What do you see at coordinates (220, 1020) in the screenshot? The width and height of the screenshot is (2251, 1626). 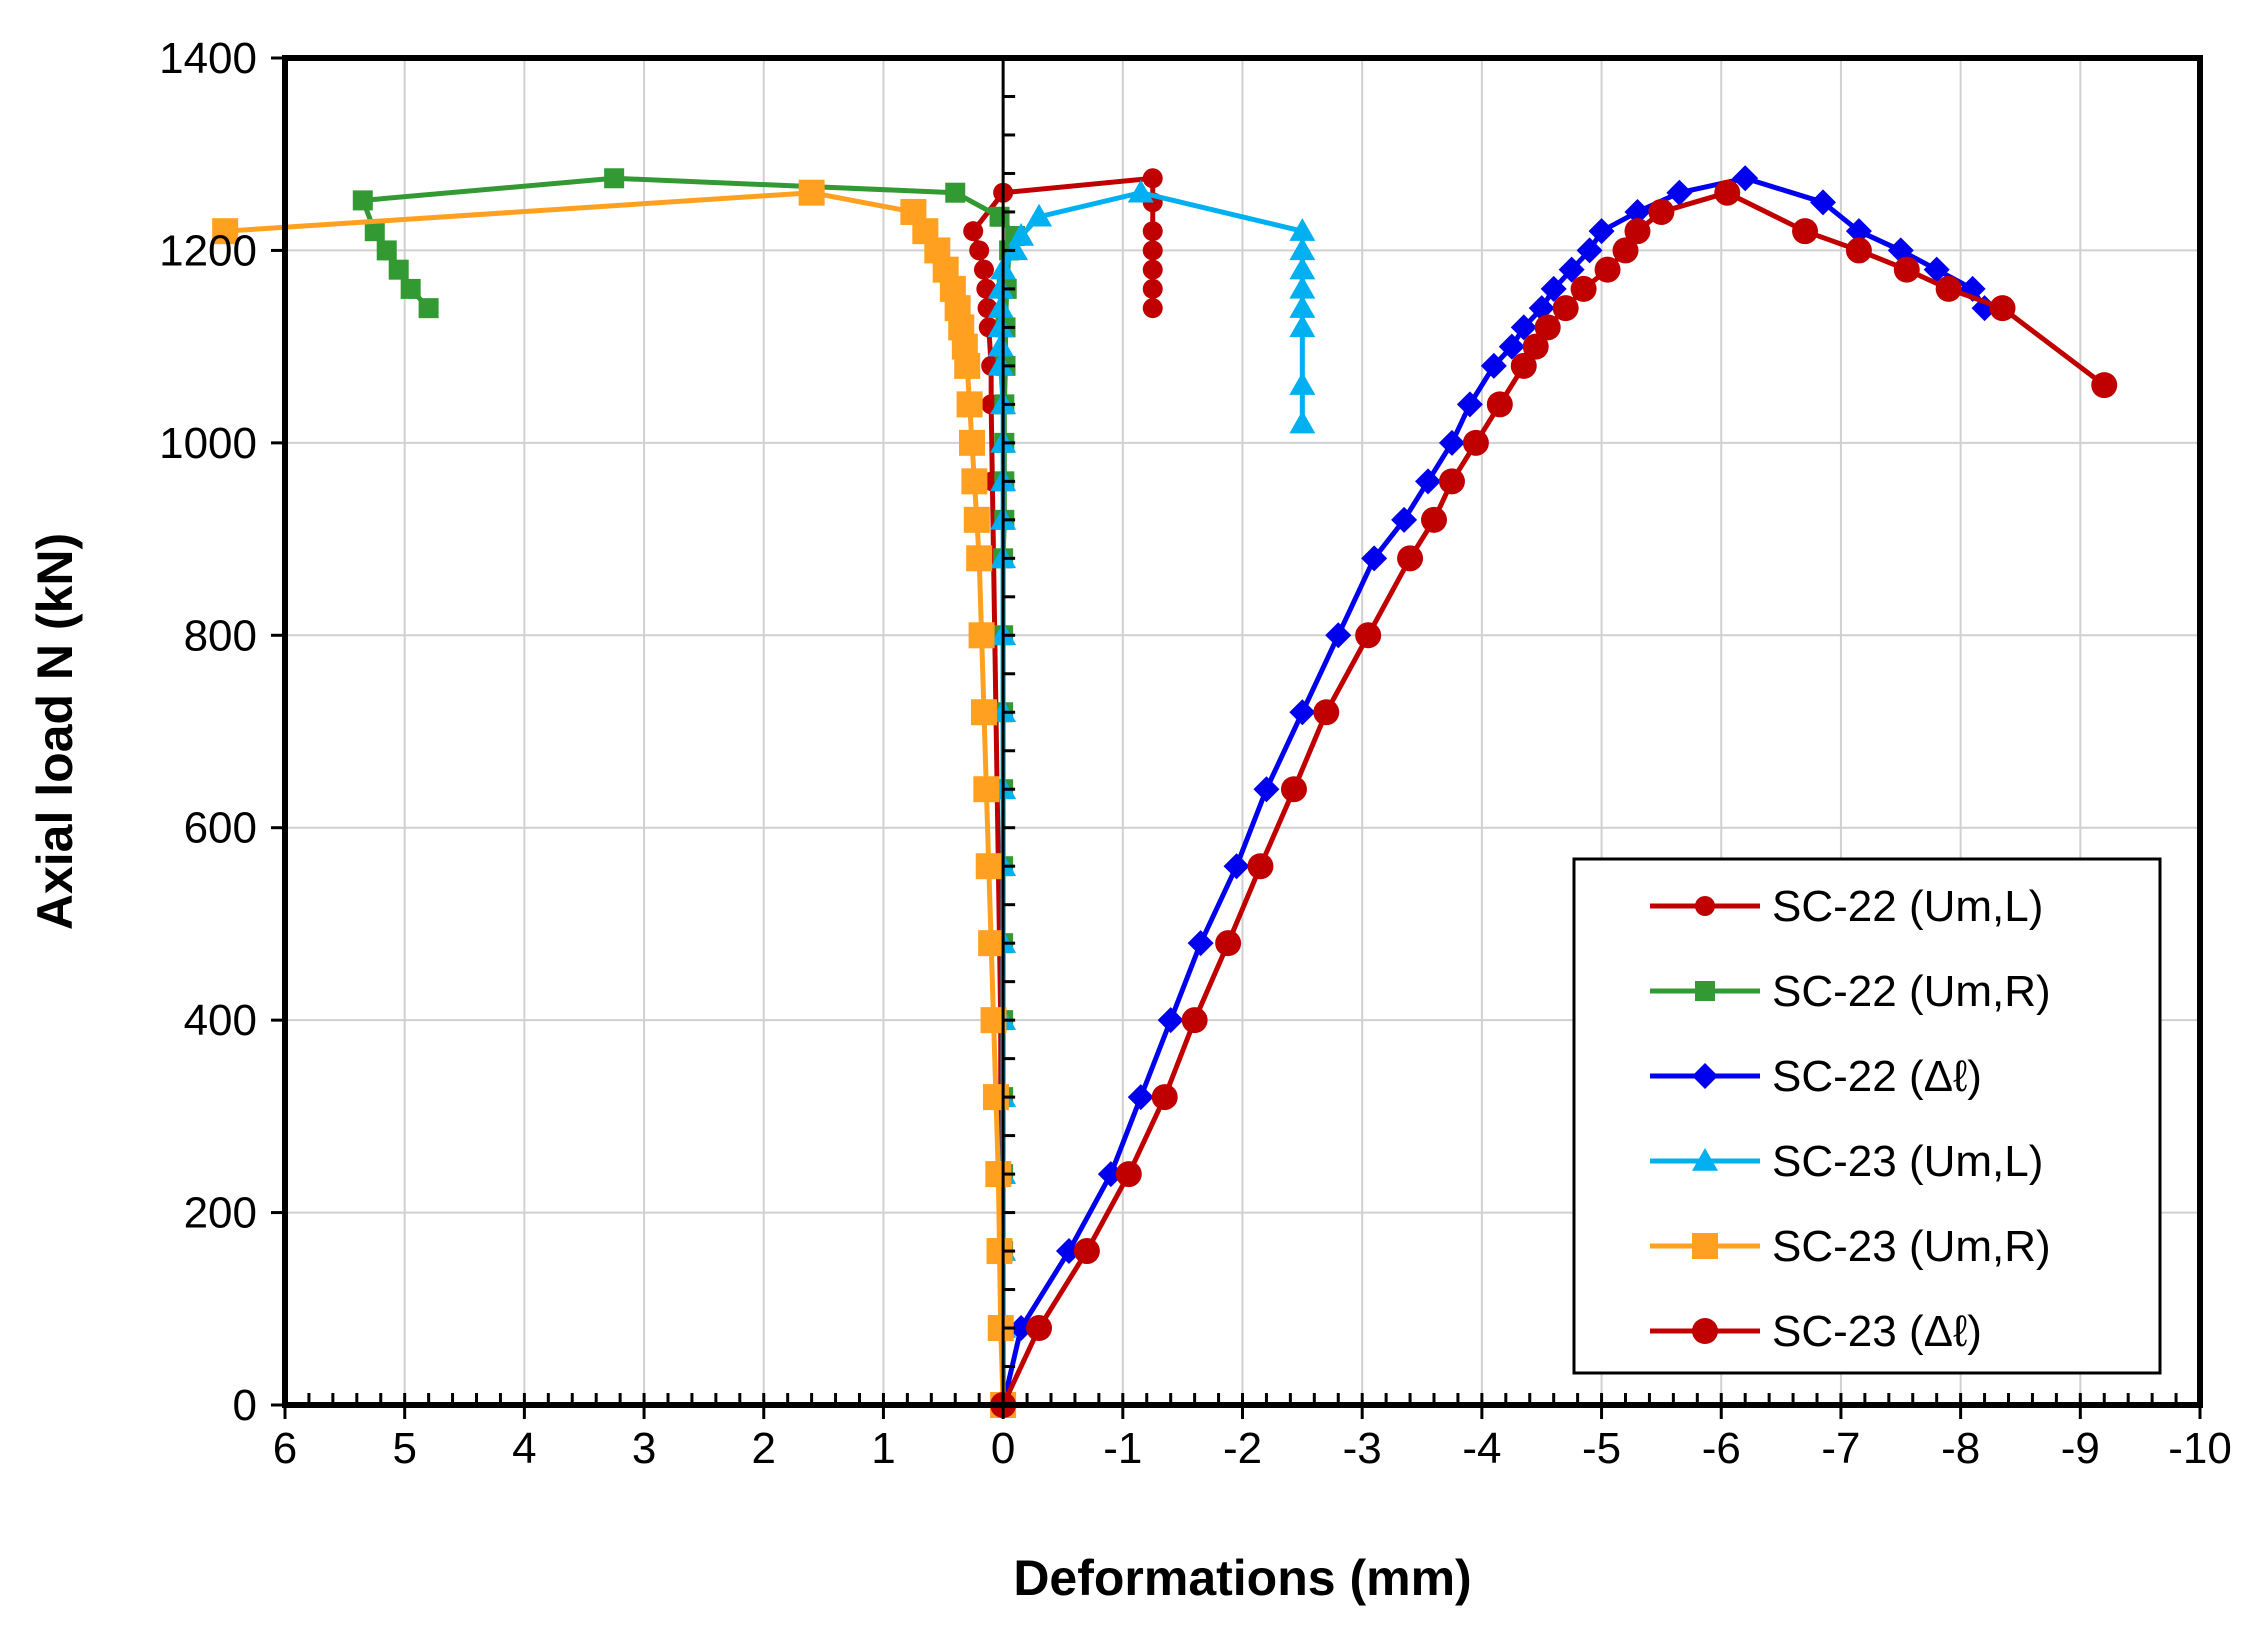 I see `y-tick-label: 400` at bounding box center [220, 1020].